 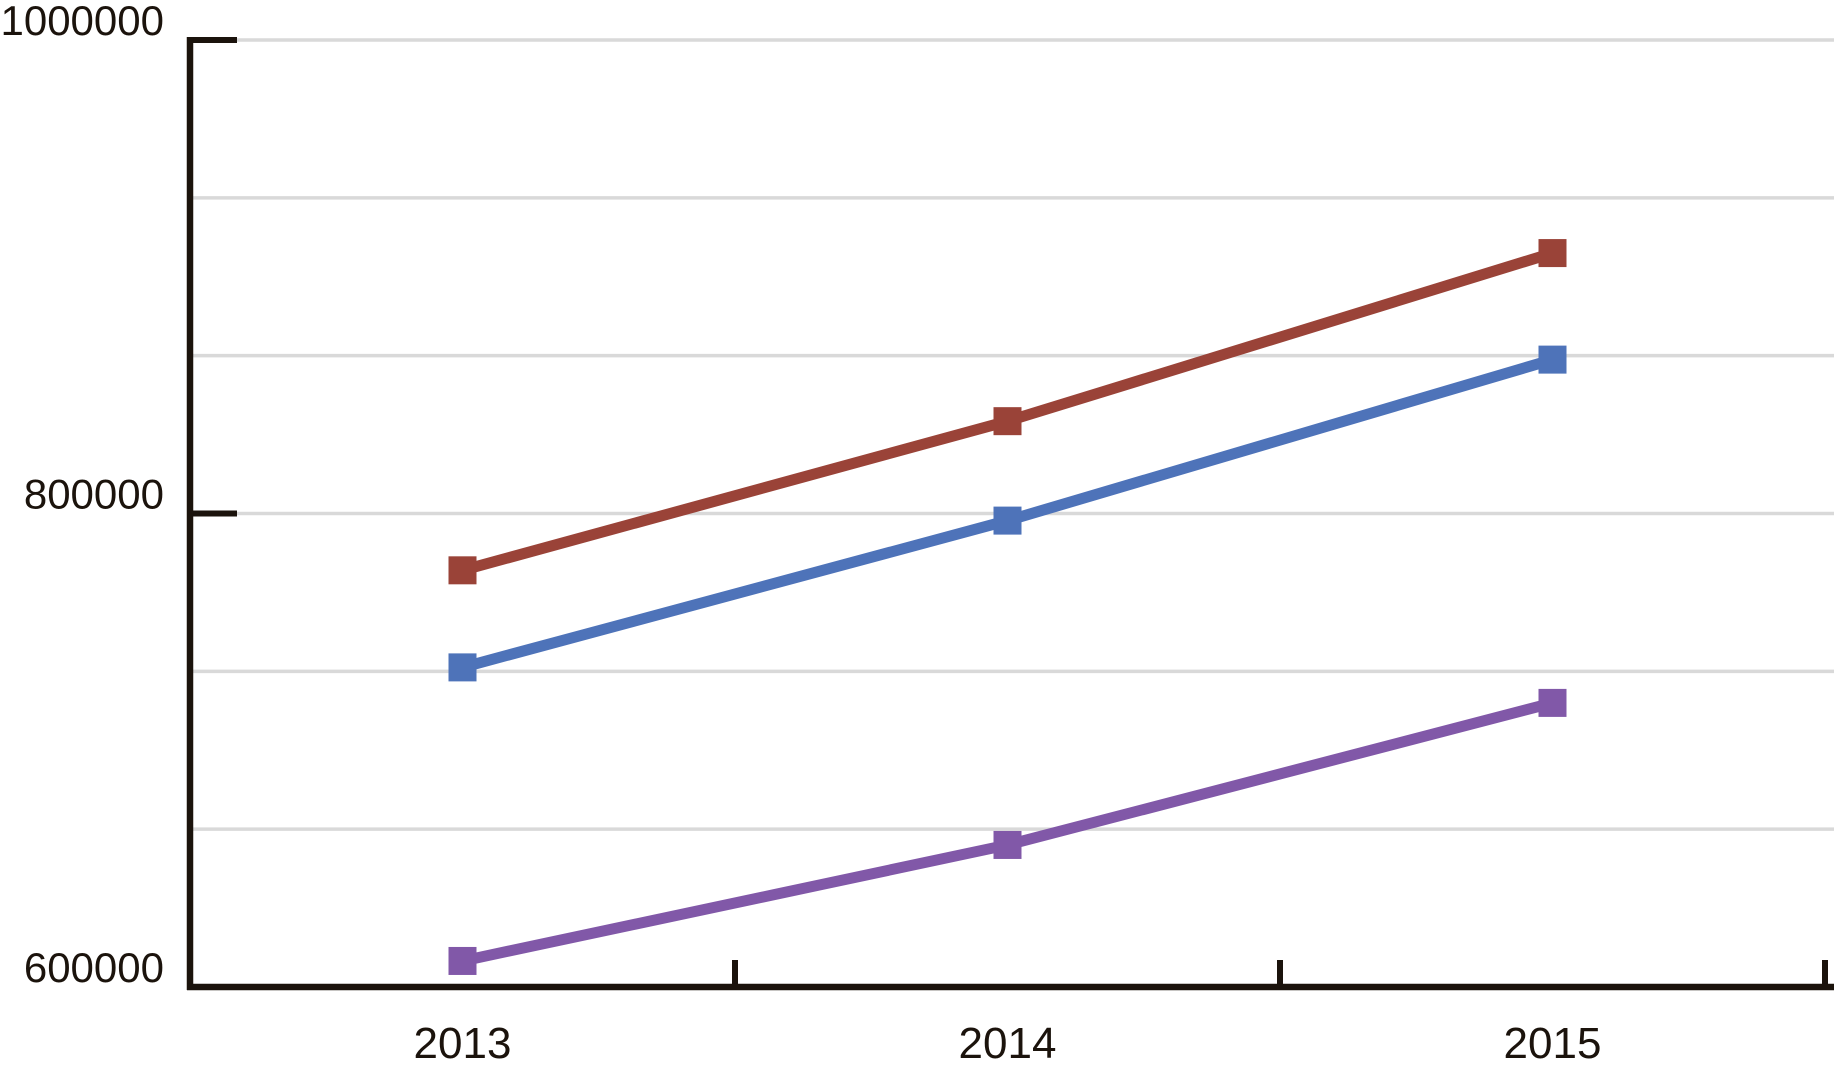 What do you see at coordinates (1007, 520) in the screenshot?
I see `marker-blue-2014` at bounding box center [1007, 520].